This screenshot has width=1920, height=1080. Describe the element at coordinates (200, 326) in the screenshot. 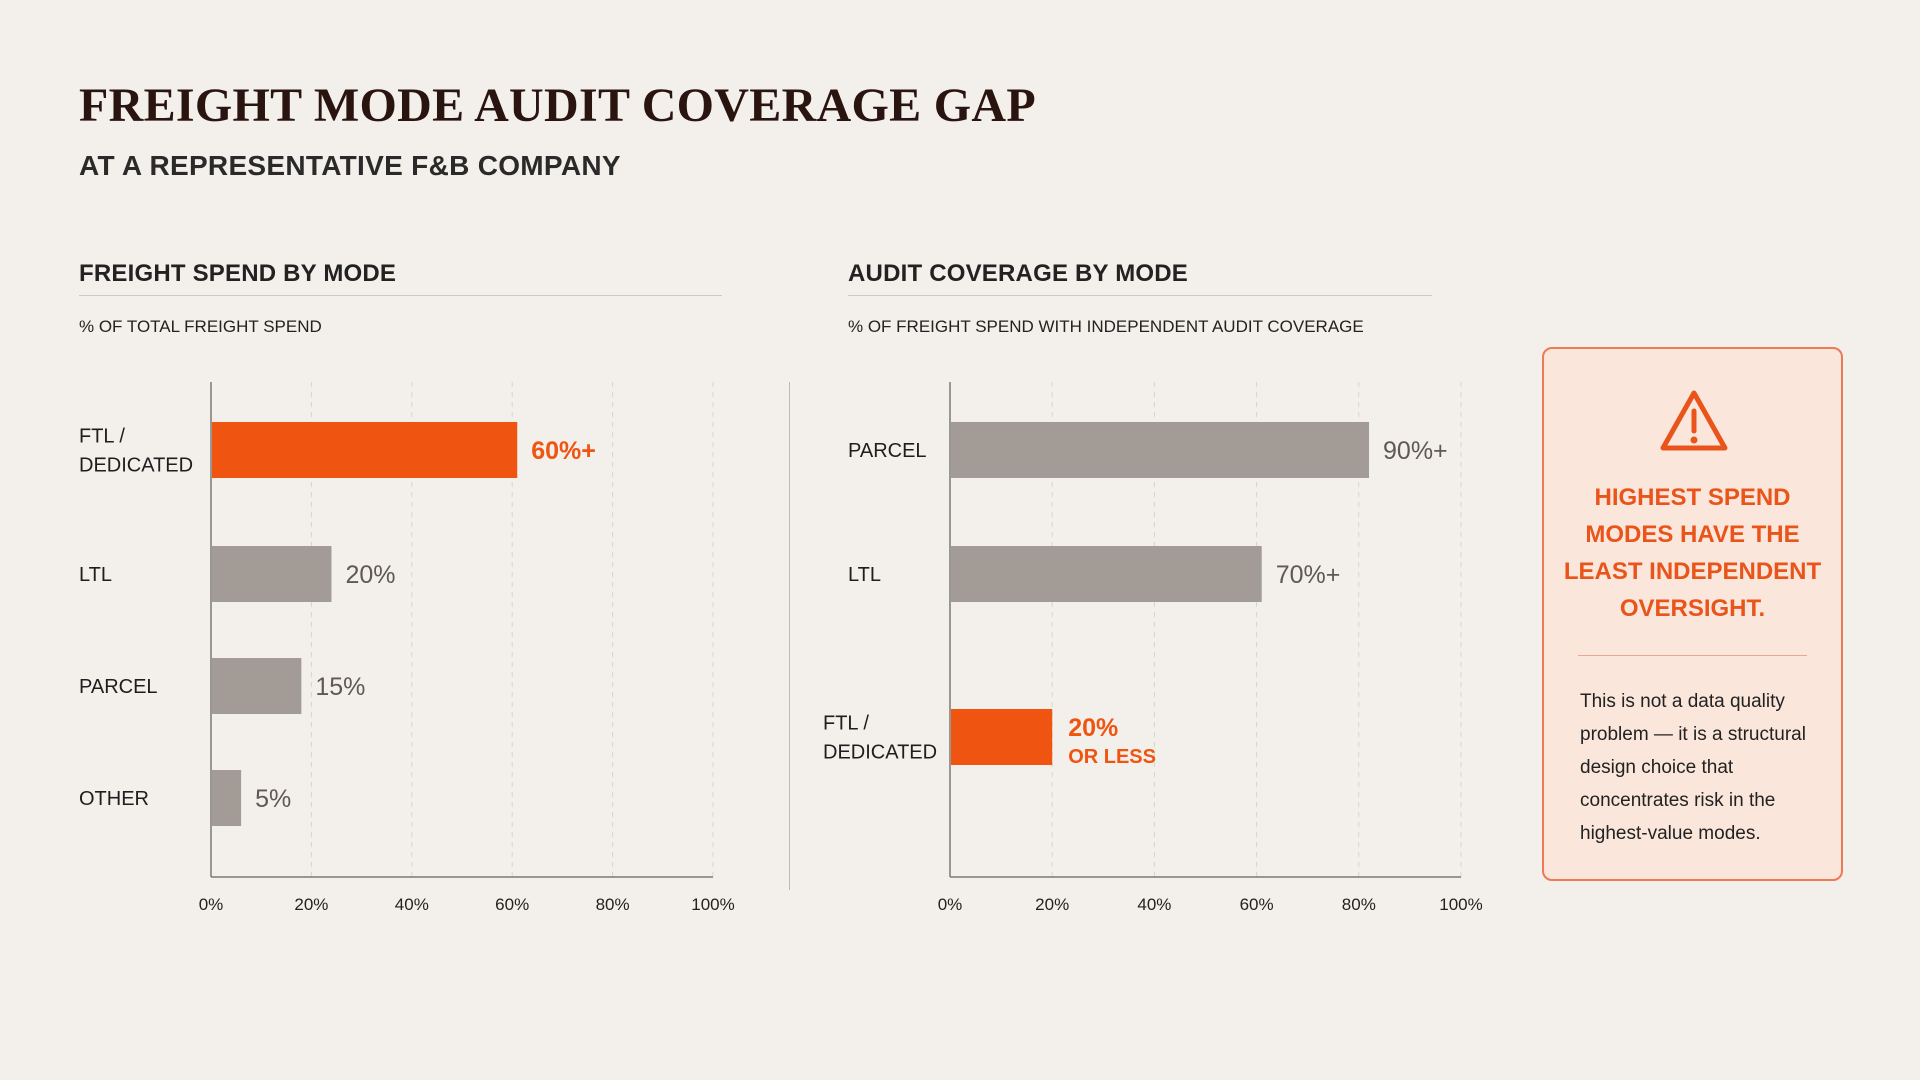

I see `spend-chart-subtitle: % OF TOTAL FREIGHT SPEND` at that location.